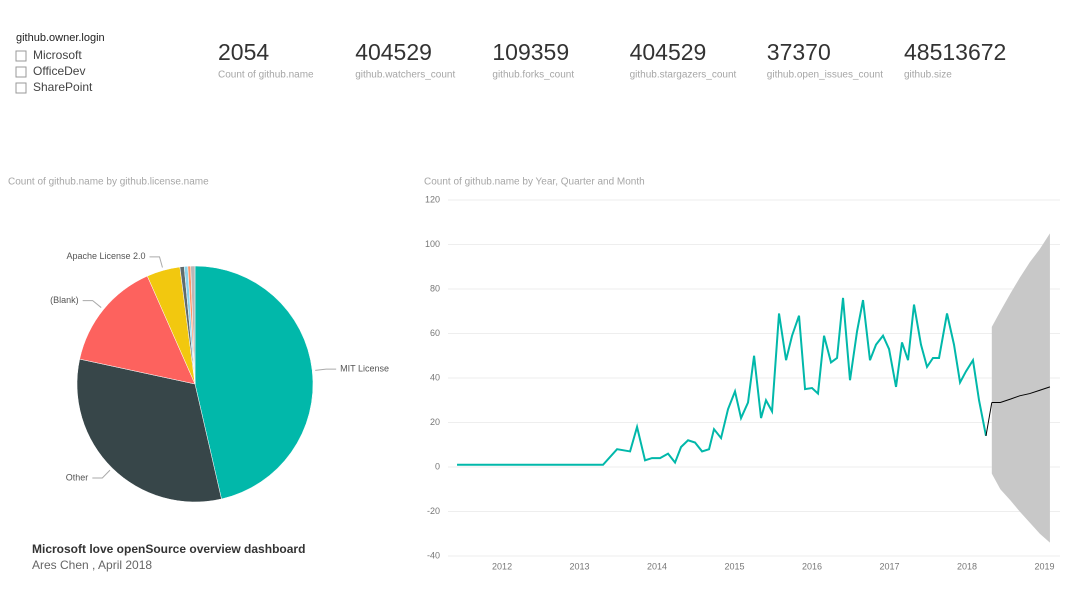 Image resolution: width=1080 pixels, height=610 pixels. What do you see at coordinates (683, 75) in the screenshot?
I see `card-label: github.stargazers_count` at bounding box center [683, 75].